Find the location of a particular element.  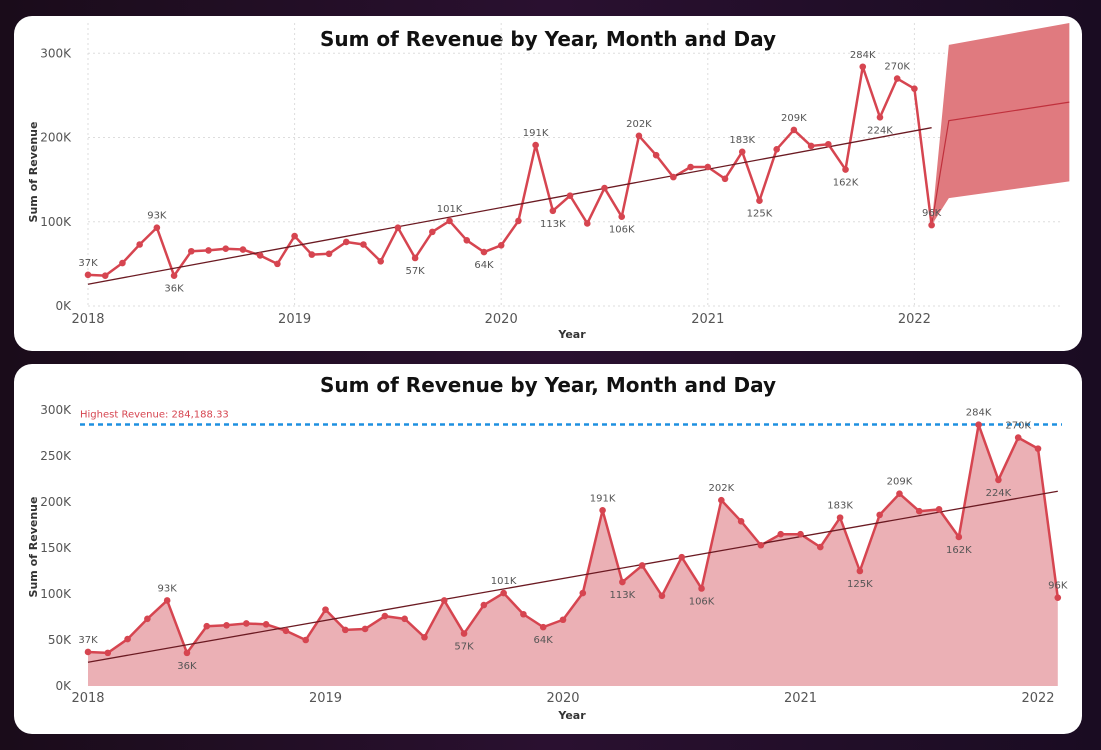

data-label: 224K is located at coordinates (880, 130).